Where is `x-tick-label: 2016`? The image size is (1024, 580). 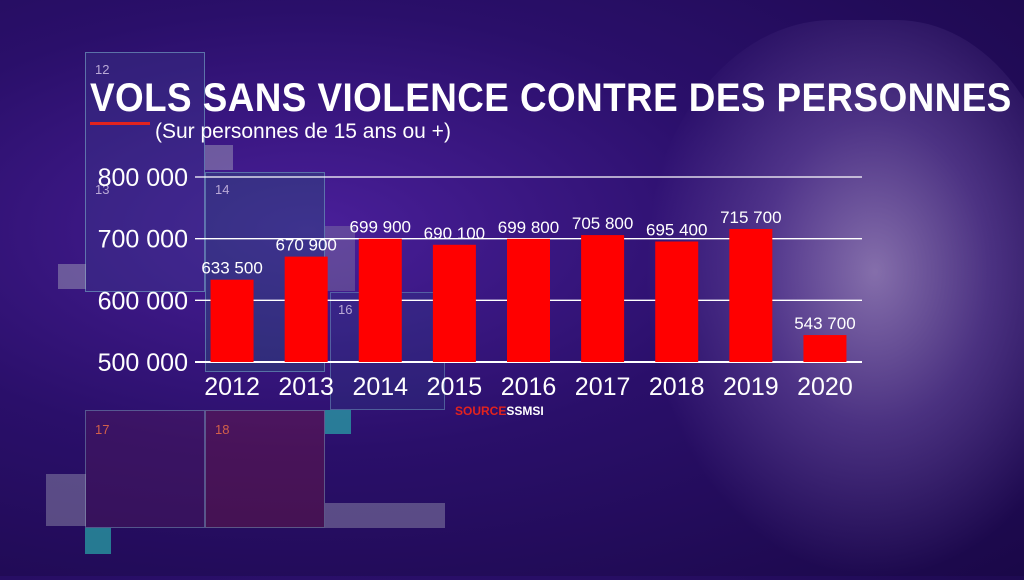
x-tick-label: 2016 is located at coordinates (529, 387).